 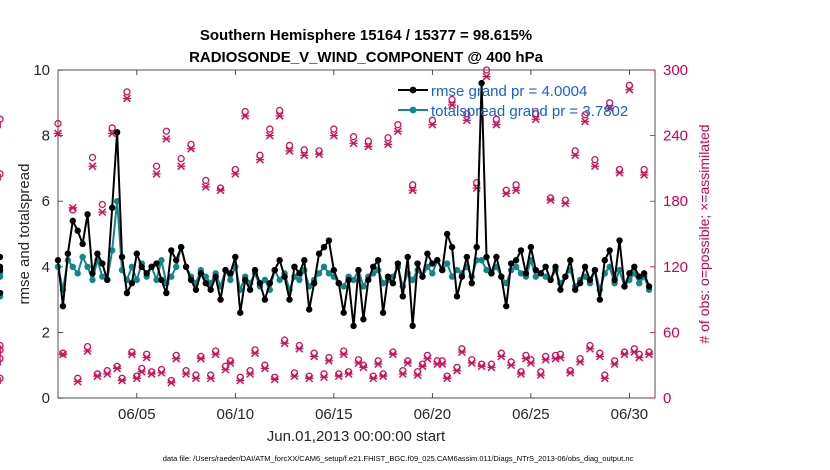 What do you see at coordinates (413, 90) in the screenshot?
I see `legend-marker-rmse` at bounding box center [413, 90].